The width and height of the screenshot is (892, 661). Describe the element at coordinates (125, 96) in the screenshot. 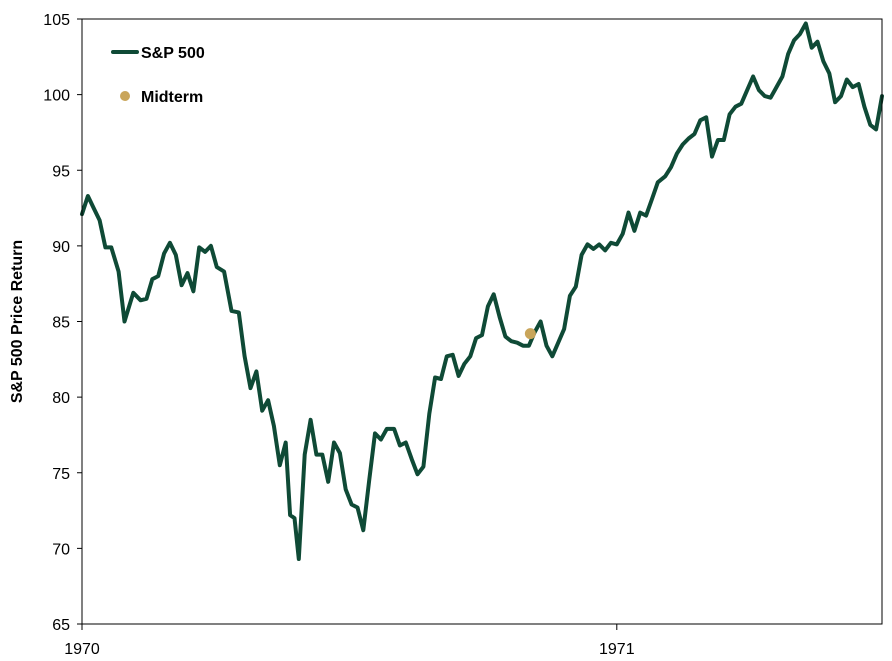

I see `legend-dot-swatch` at that location.